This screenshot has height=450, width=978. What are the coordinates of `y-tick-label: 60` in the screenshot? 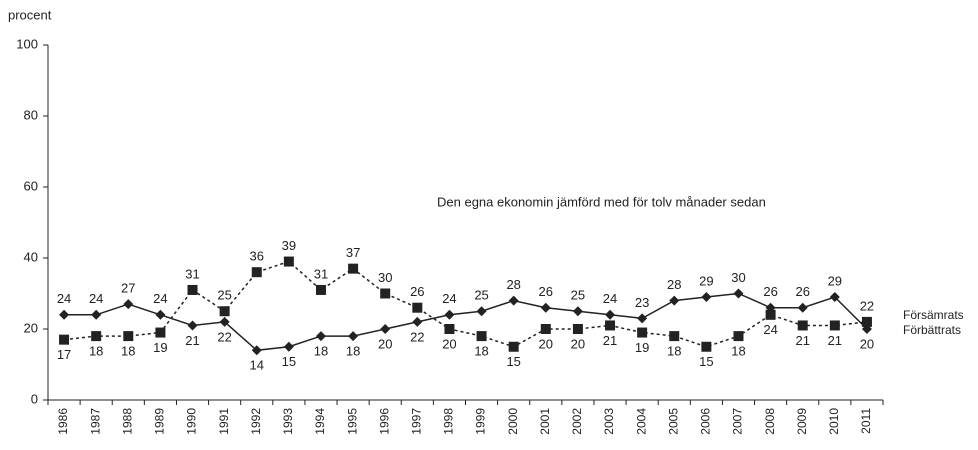 It's located at (31, 185).